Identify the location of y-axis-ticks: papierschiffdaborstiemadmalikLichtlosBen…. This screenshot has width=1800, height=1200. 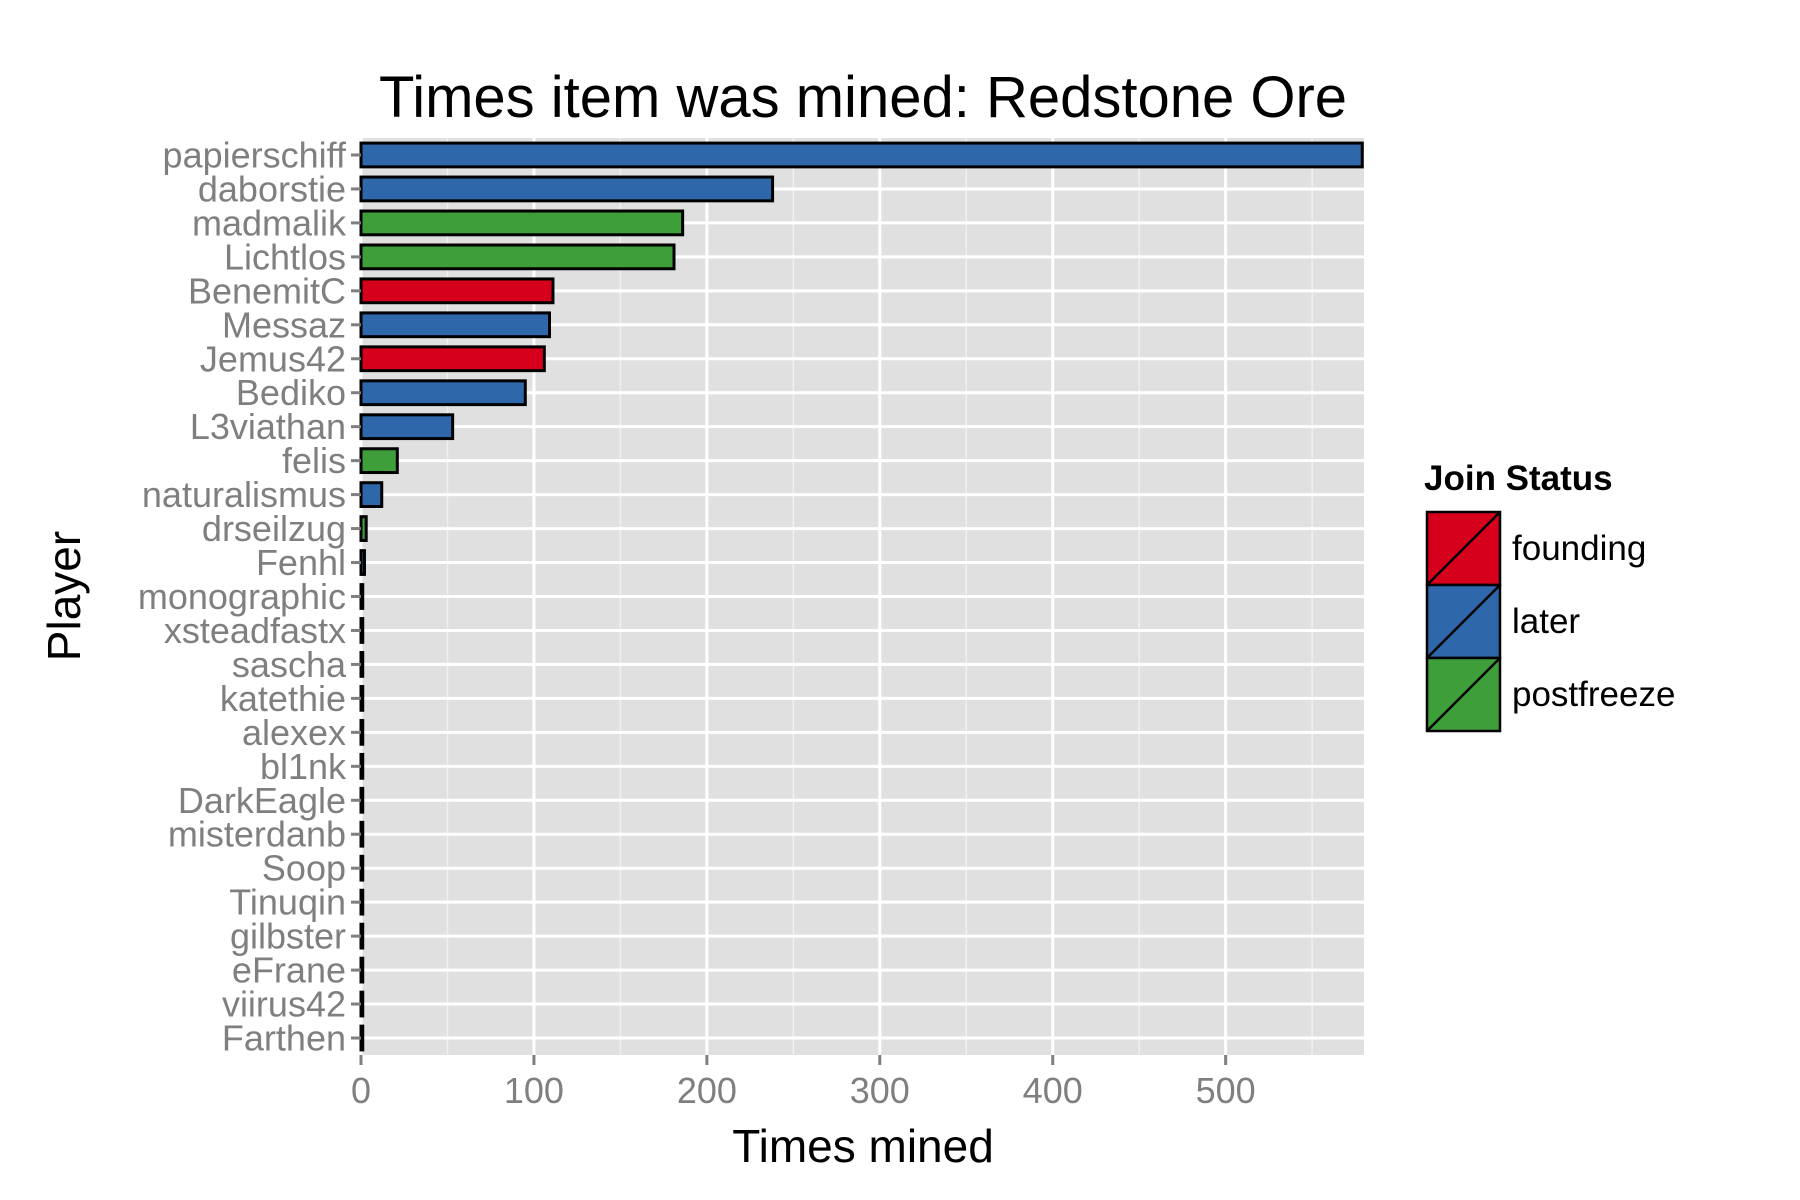
(249, 596).